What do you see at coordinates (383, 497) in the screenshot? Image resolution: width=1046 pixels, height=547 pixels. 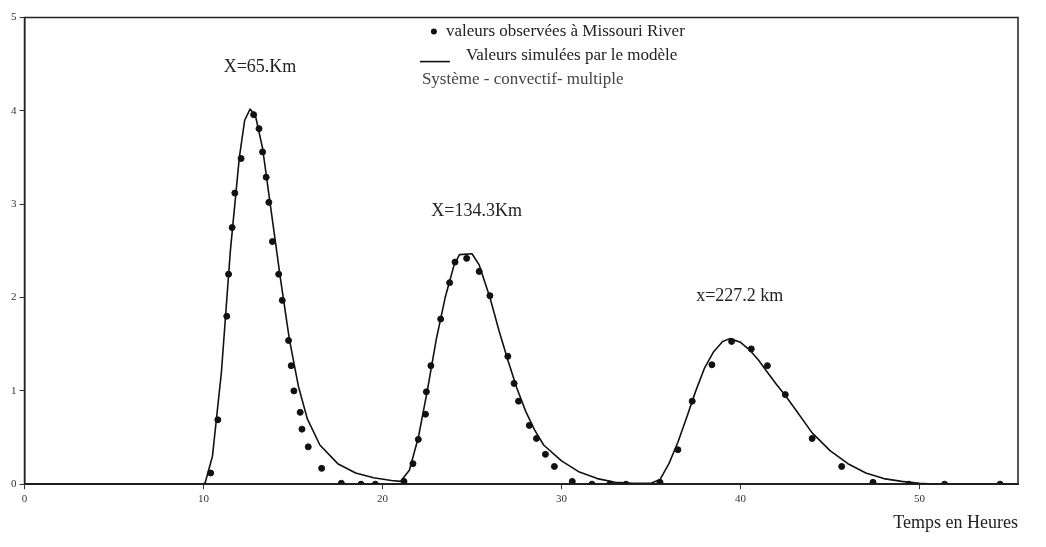 I see `x-tick-label: 20` at bounding box center [383, 497].